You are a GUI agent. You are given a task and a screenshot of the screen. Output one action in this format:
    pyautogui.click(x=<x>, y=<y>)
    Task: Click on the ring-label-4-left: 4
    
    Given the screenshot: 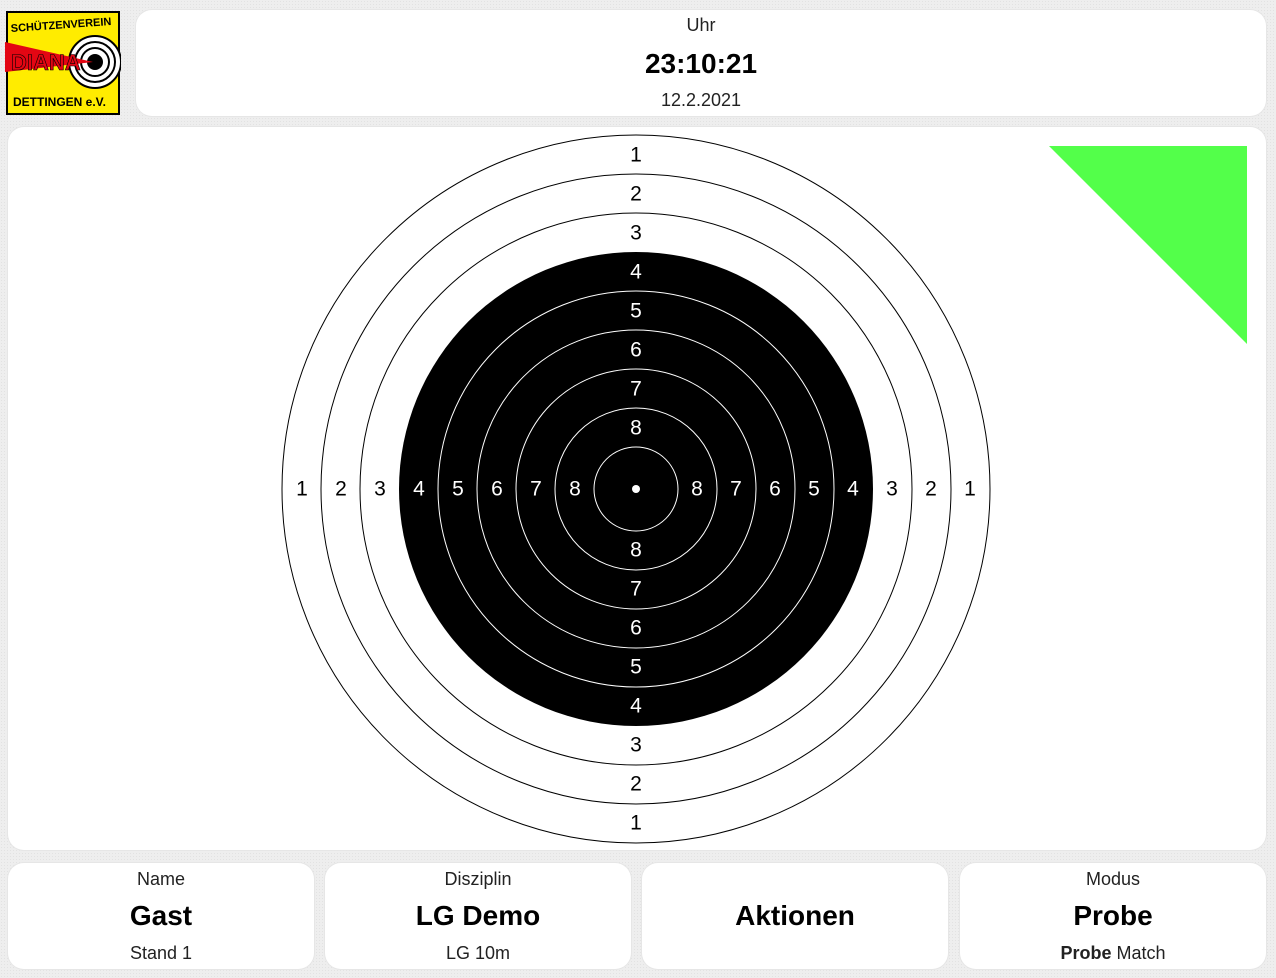 What is the action you would take?
    pyautogui.click(x=419, y=489)
    